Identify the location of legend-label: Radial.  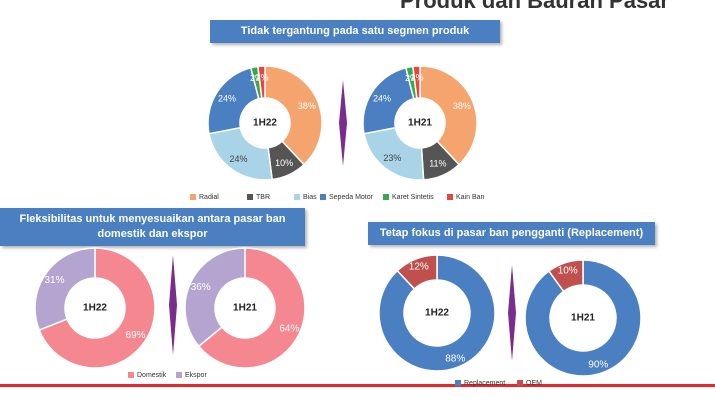
(209, 197).